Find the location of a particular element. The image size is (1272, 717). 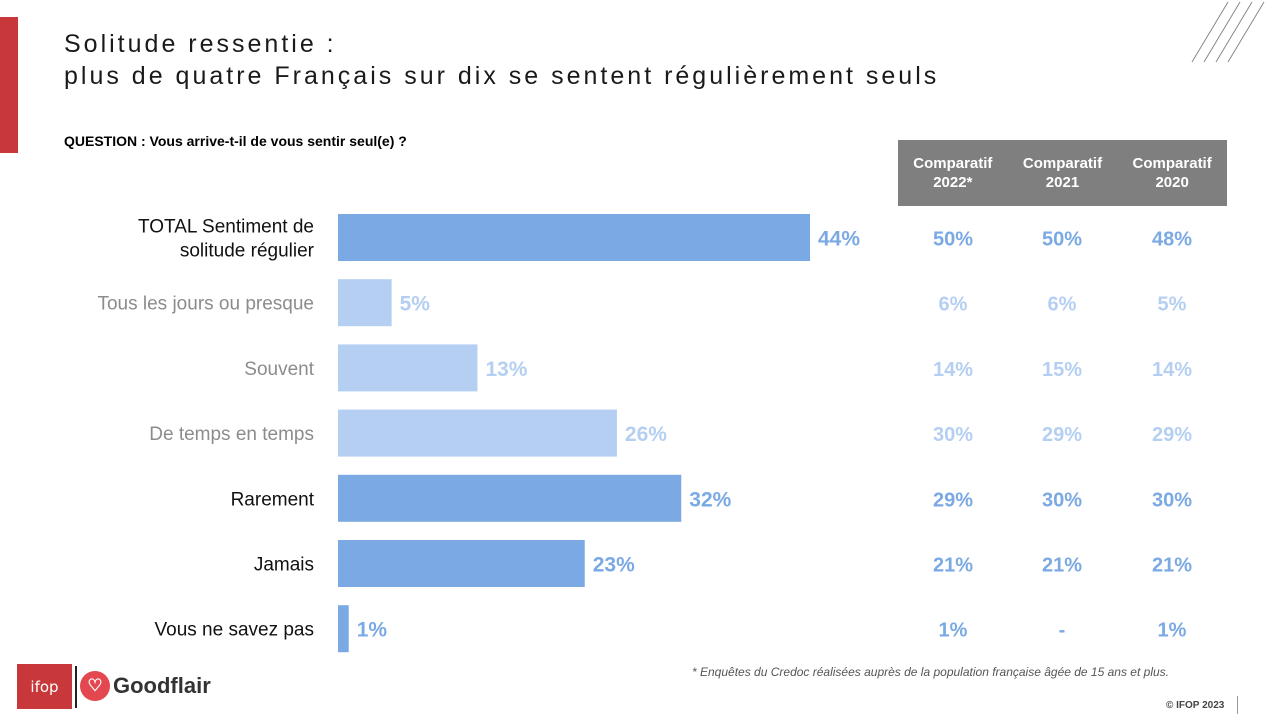

bar-value-label: 13% is located at coordinates (506, 369).